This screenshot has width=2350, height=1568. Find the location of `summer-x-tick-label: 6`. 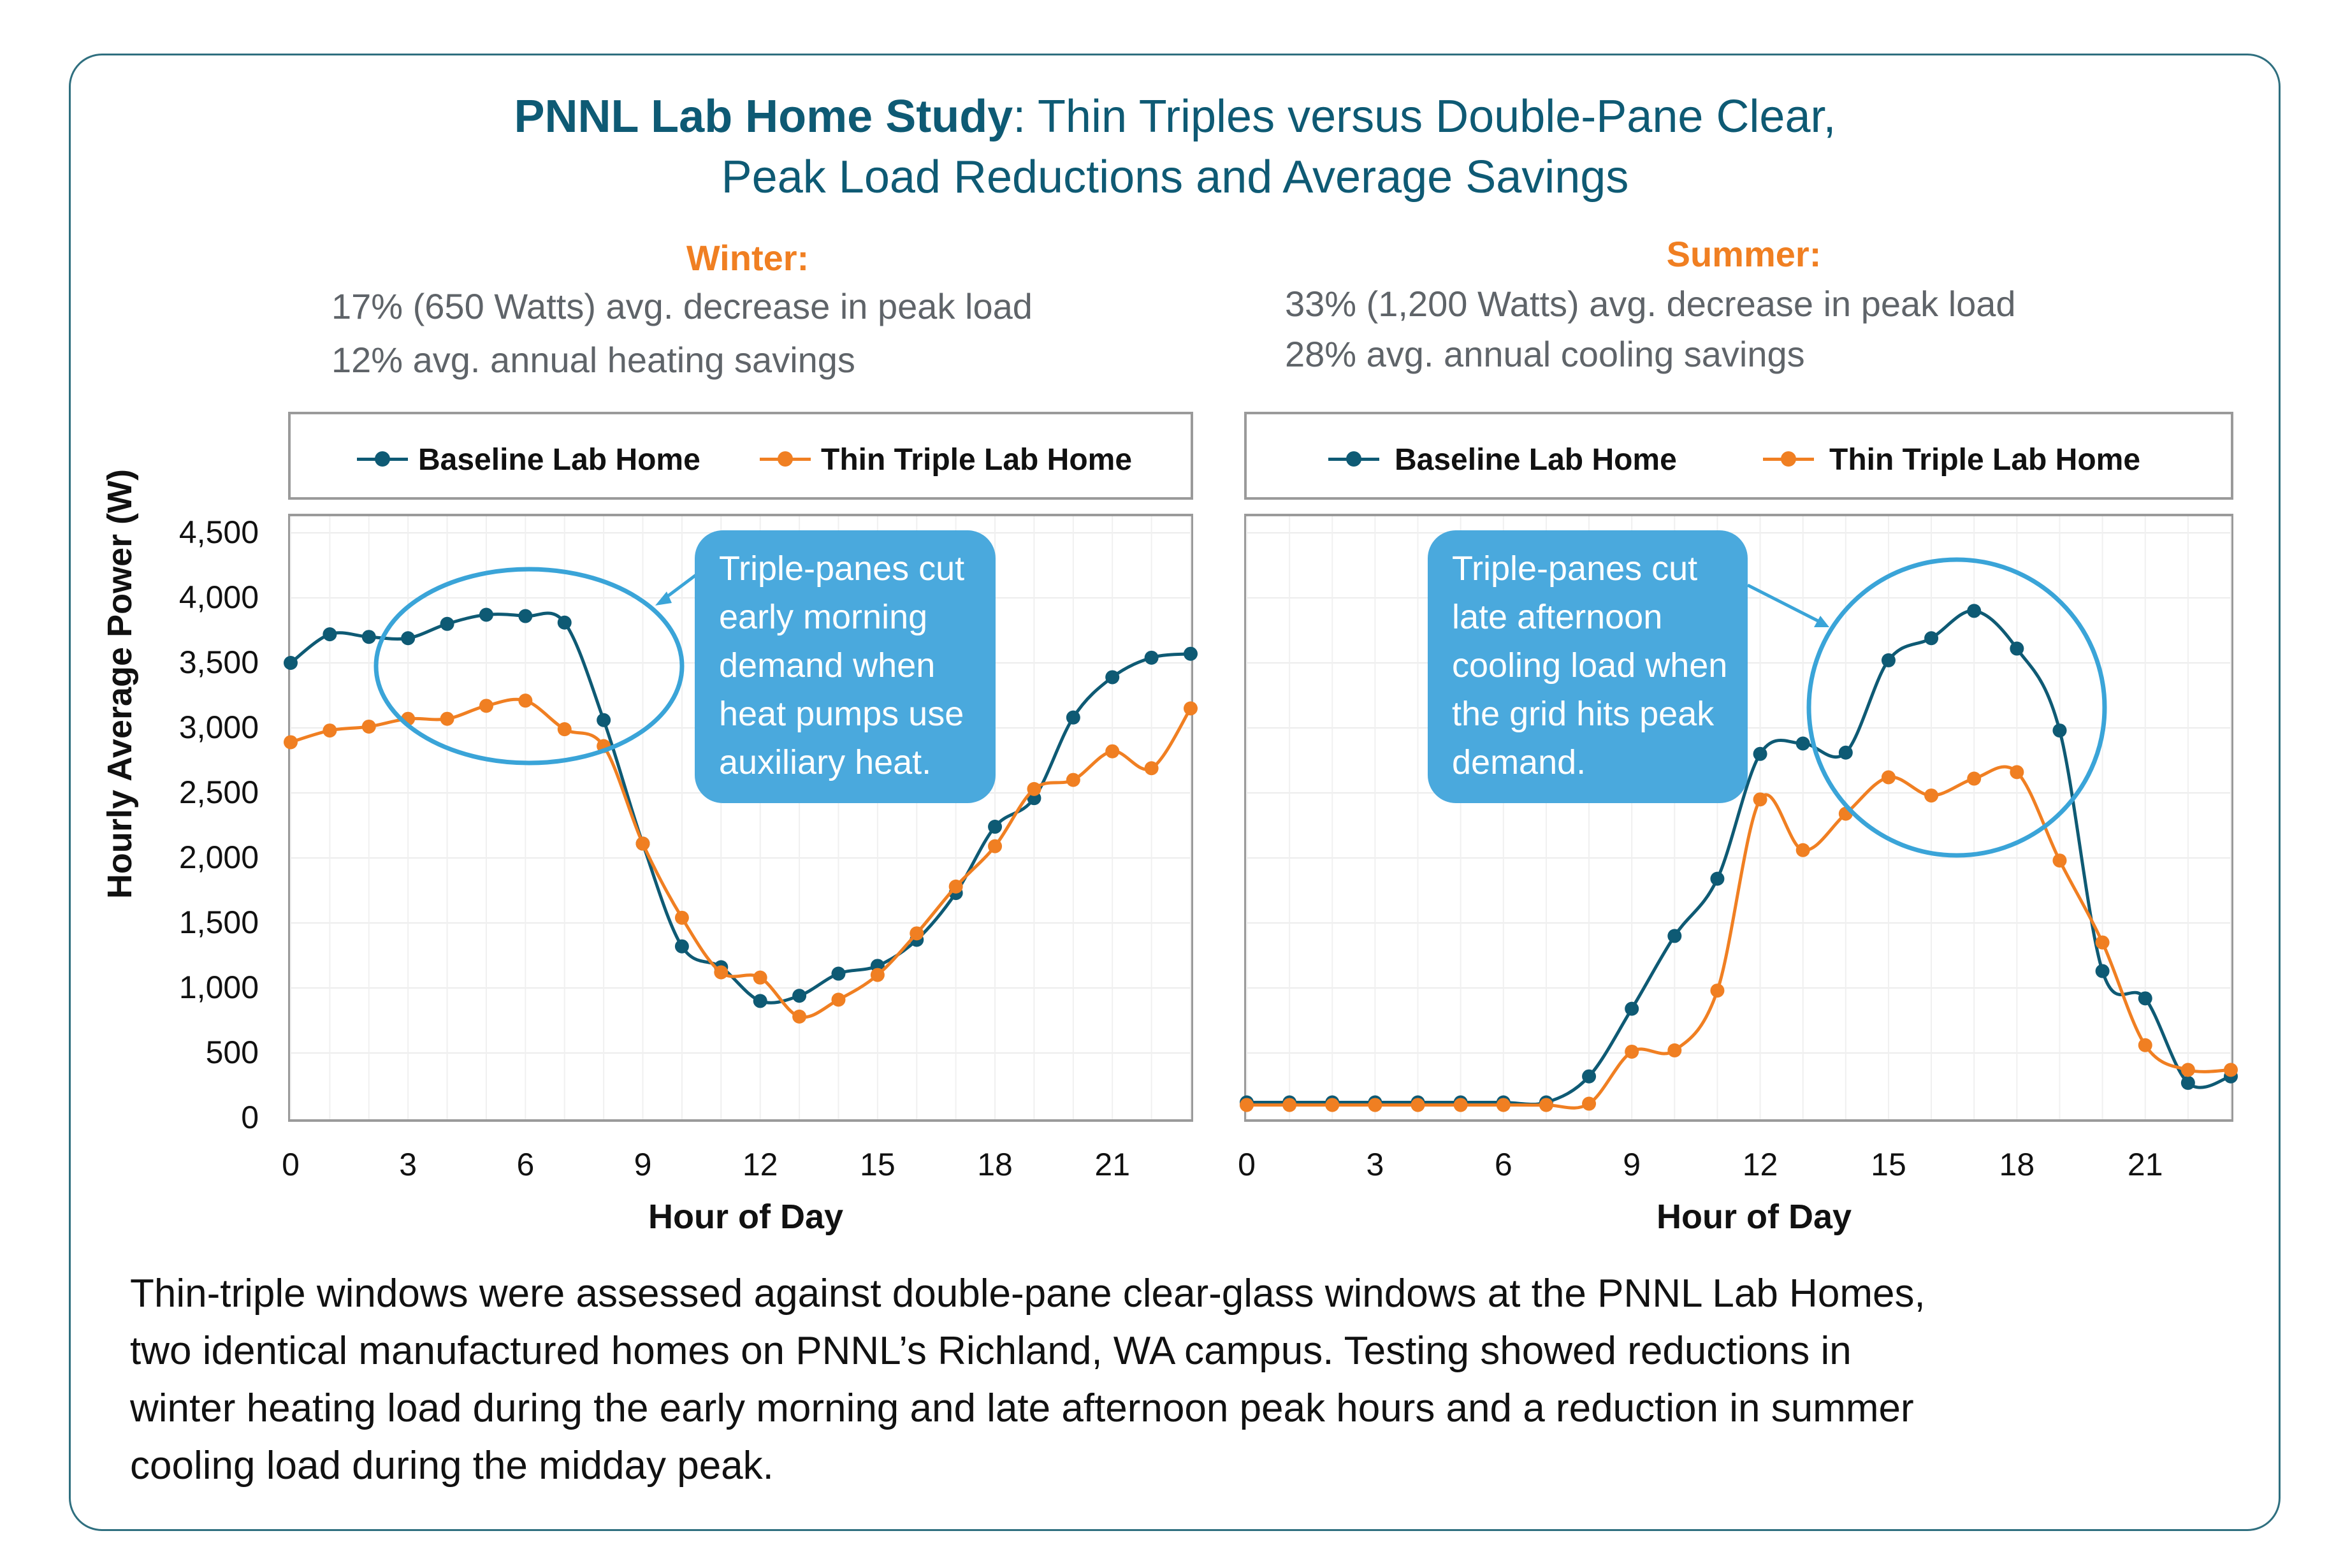

summer-x-tick-label: 6 is located at coordinates (1503, 1165).